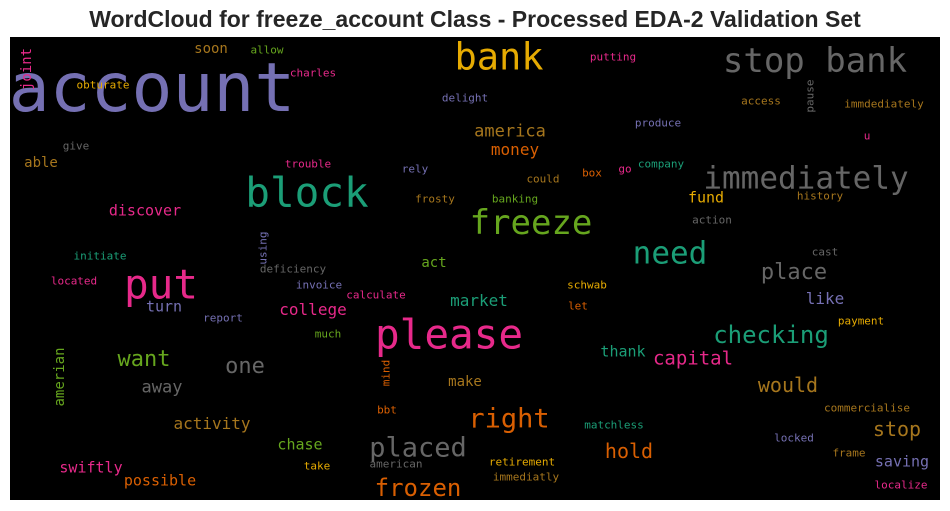 The width and height of the screenshot is (950, 511). Describe the element at coordinates (293, 269) in the screenshot. I see `word-deficiency: deficiency` at that location.